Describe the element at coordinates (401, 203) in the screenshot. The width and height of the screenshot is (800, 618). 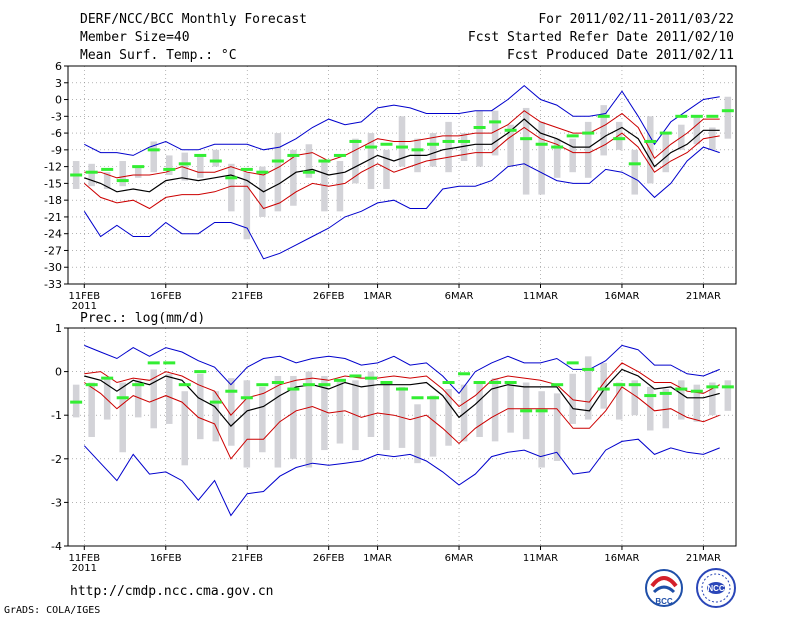
I see `temp-series-min` at that location.